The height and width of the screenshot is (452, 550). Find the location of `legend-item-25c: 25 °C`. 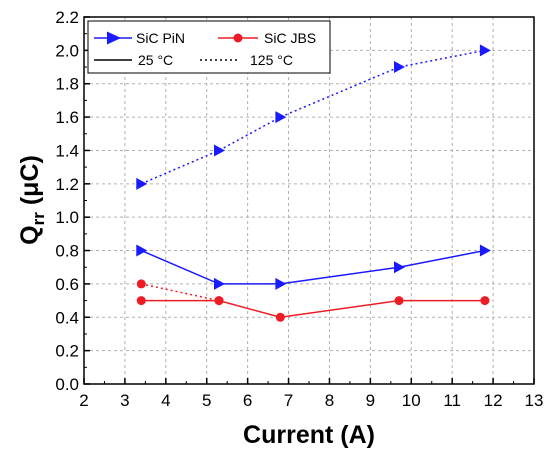

legend-item-25c: 25 °C is located at coordinates (133, 60).